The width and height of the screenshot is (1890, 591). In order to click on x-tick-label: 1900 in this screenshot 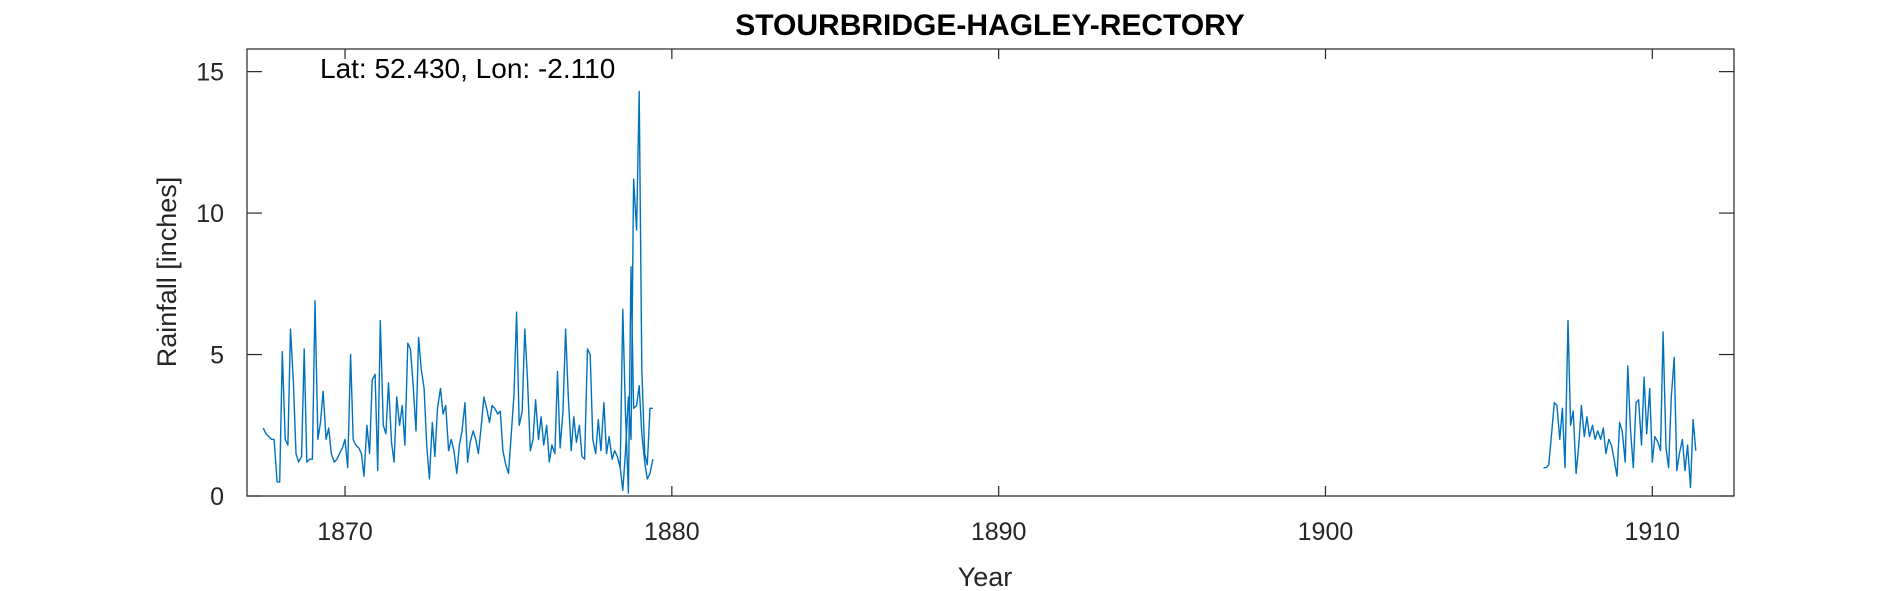, I will do `click(1326, 532)`.